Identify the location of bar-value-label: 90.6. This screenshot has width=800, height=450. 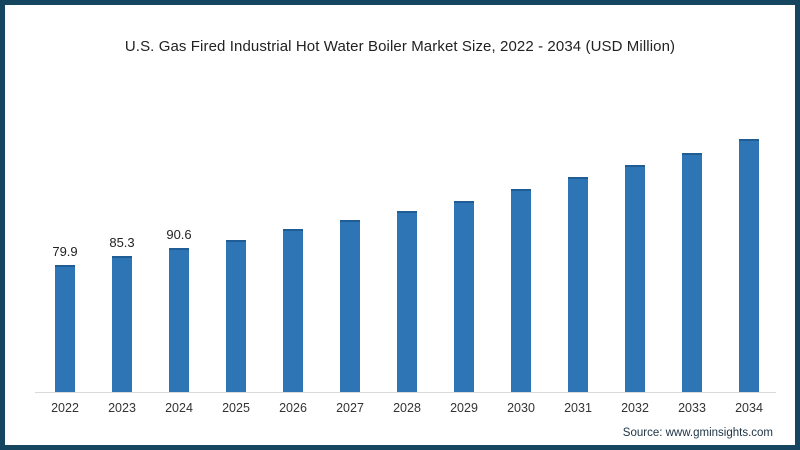
(179, 234).